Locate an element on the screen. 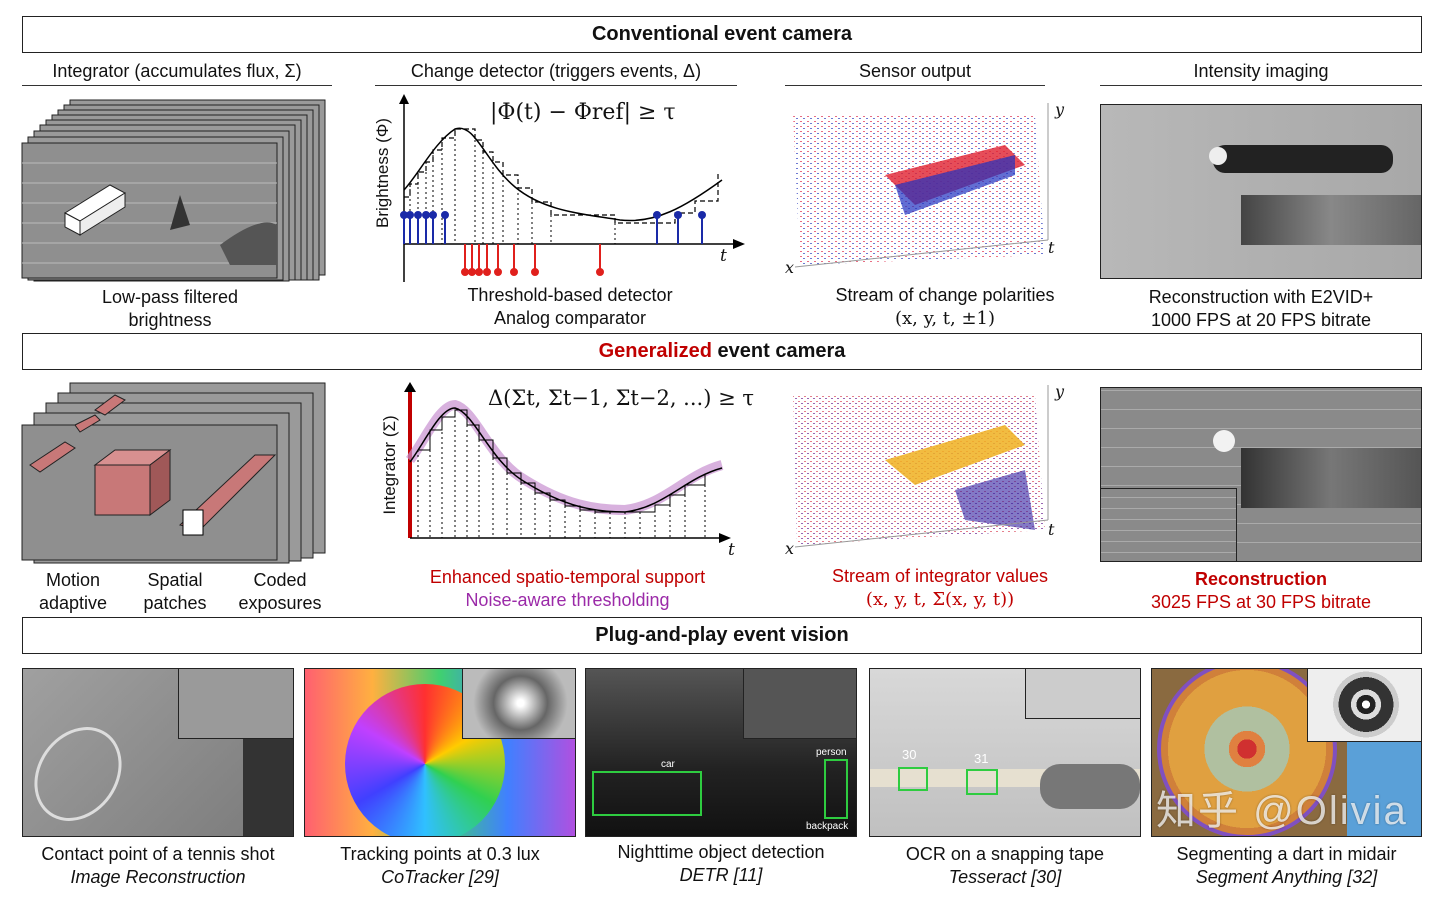 This screenshot has width=1440, height=902. negative-events is located at coordinates (532, 260).